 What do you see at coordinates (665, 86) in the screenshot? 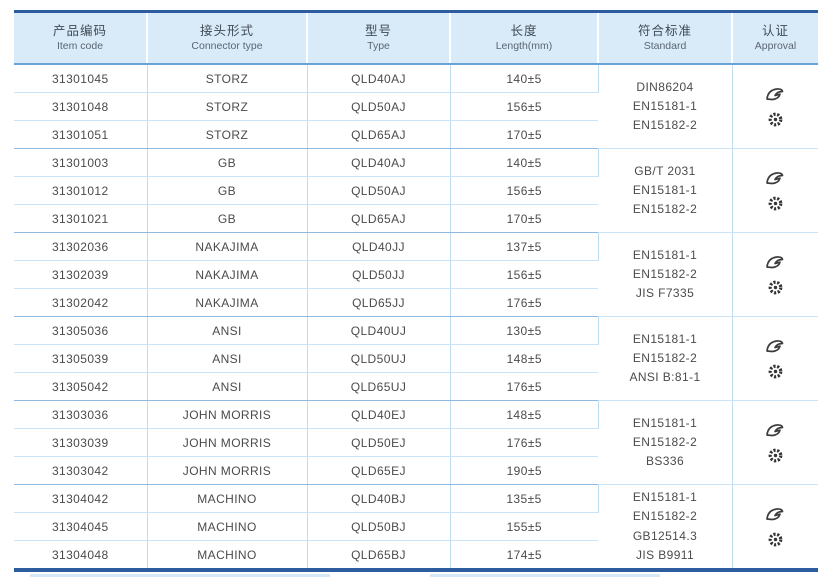
I see `standard-line: DIN86204` at bounding box center [665, 86].